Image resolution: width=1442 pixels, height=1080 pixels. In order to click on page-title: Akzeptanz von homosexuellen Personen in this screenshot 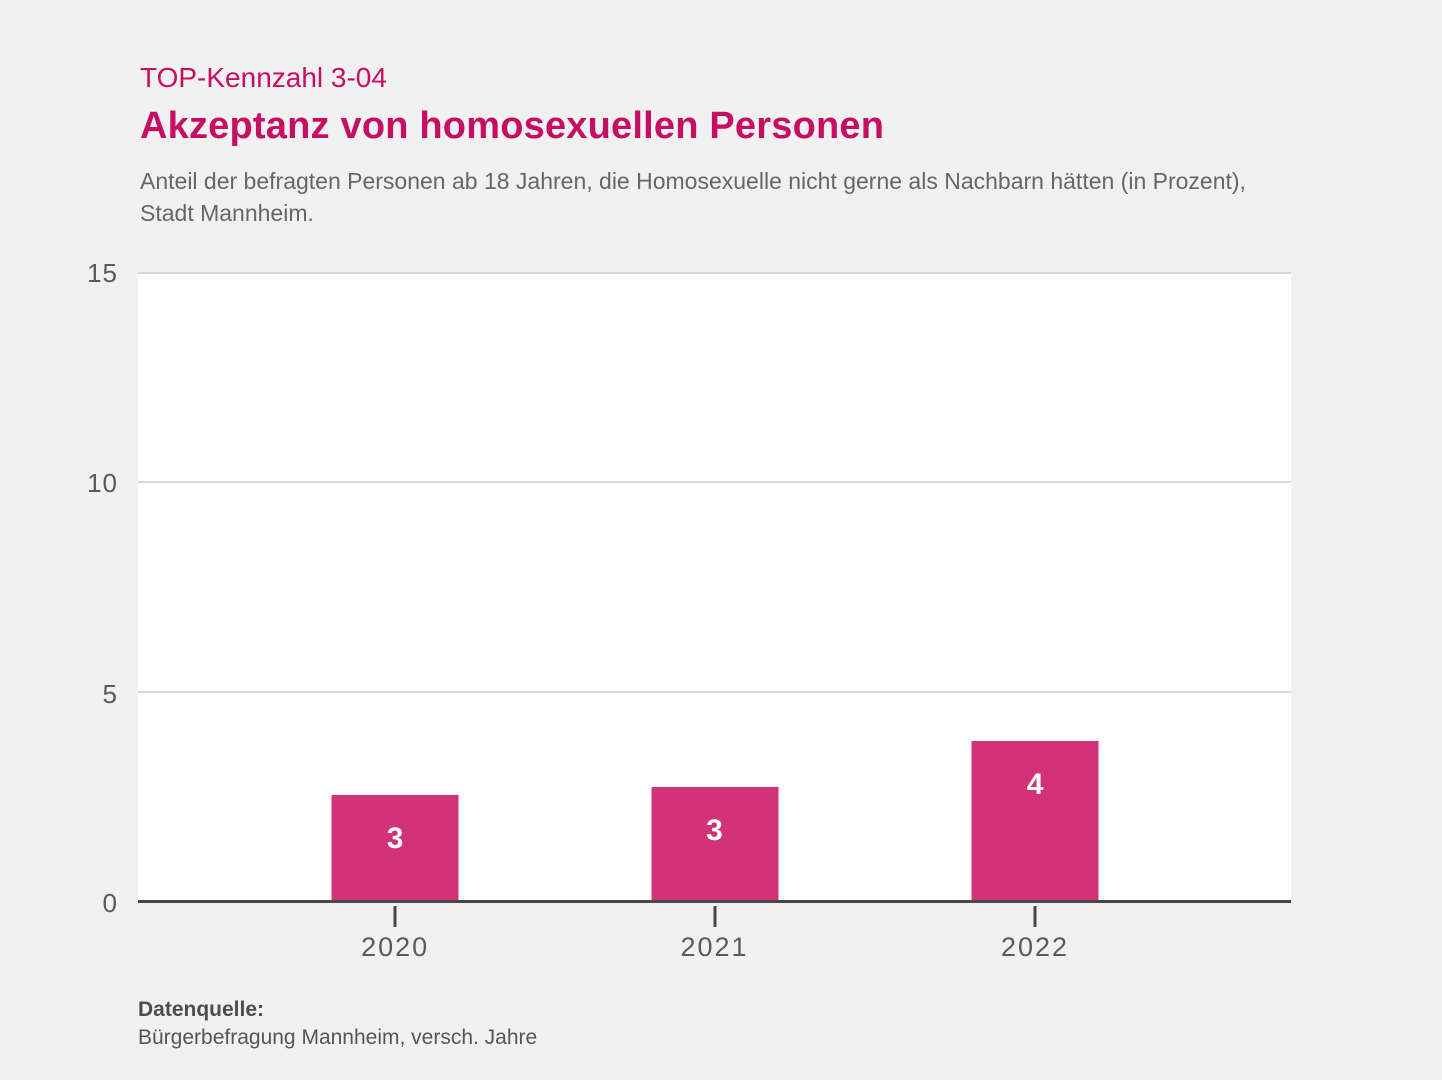, I will do `click(512, 126)`.